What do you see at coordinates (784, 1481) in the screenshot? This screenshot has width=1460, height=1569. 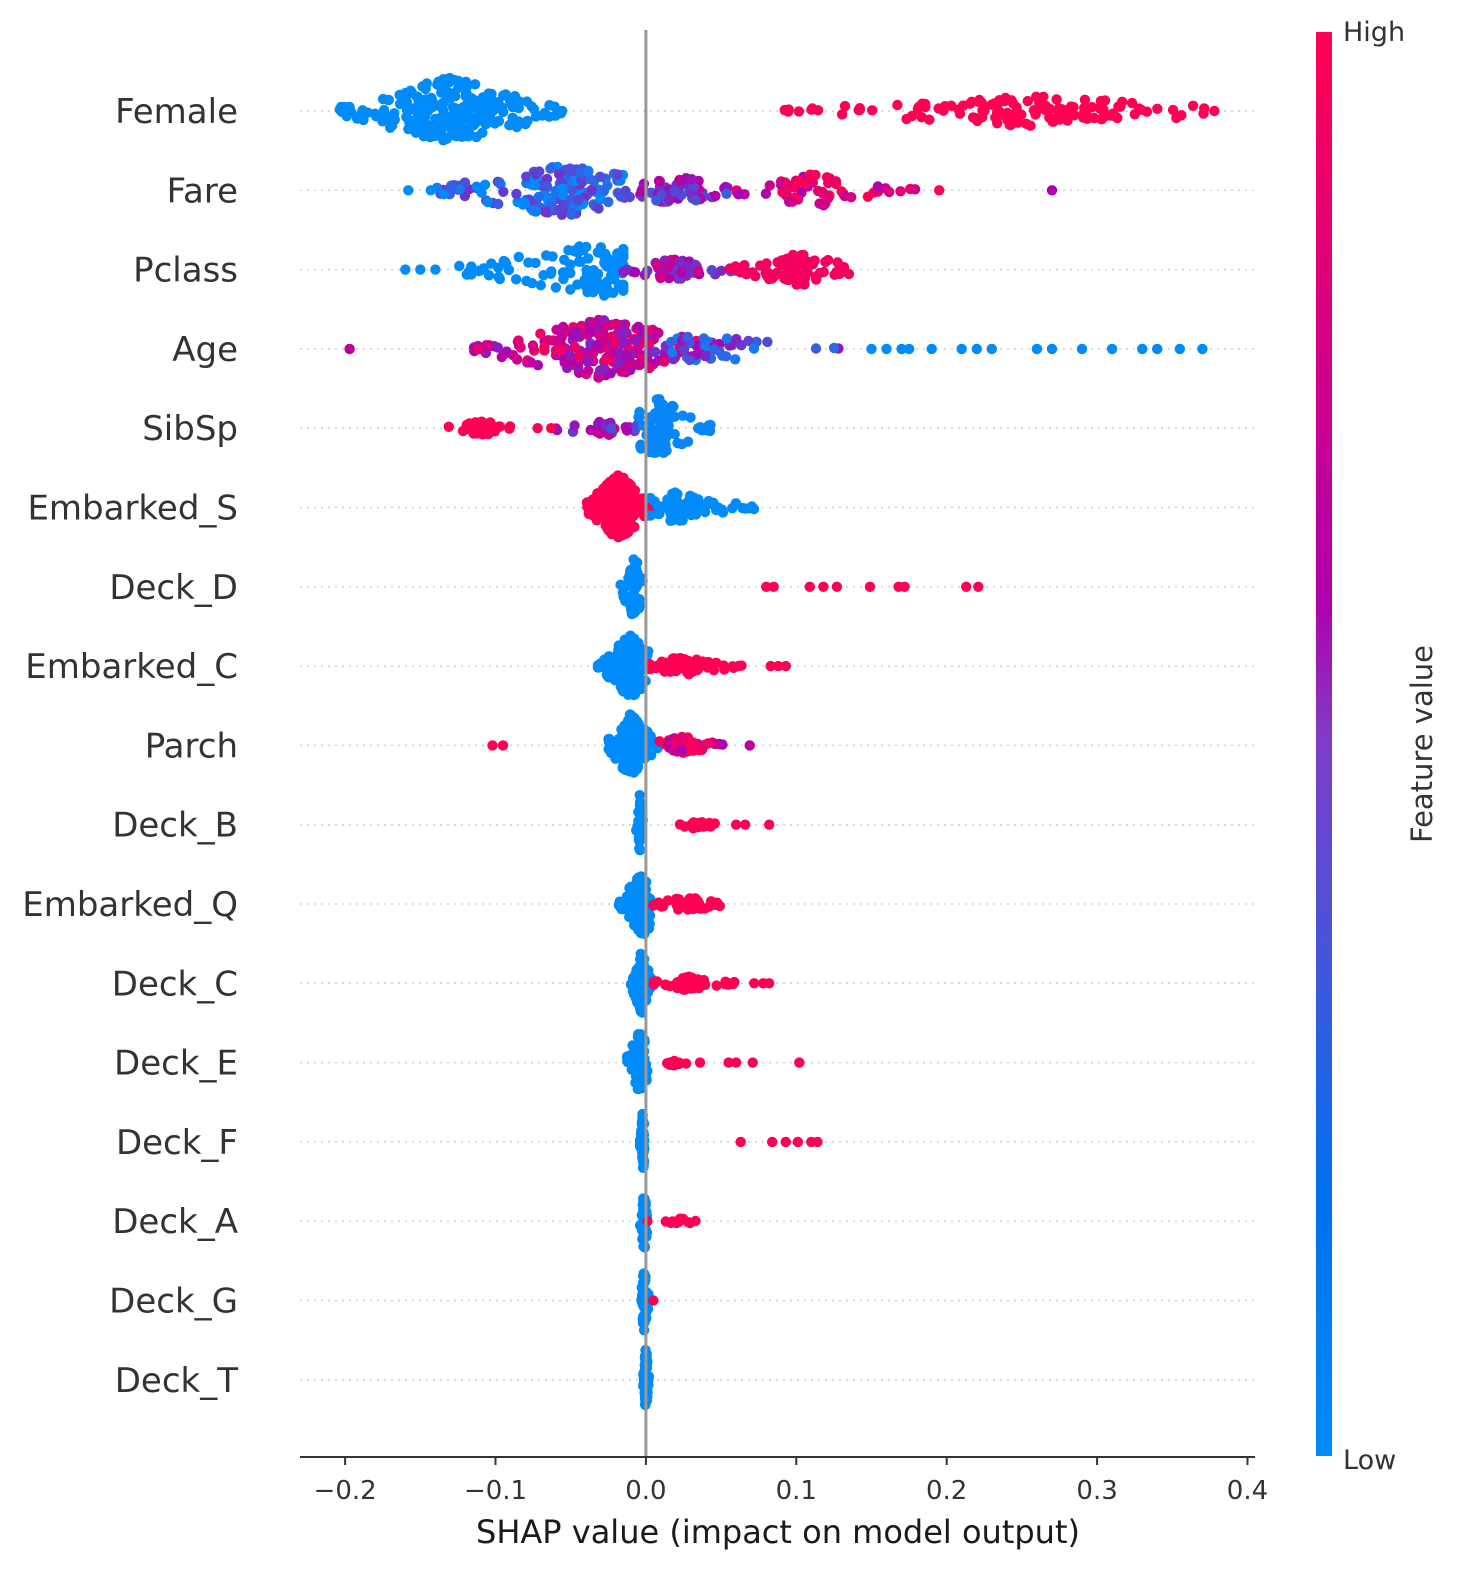 I see `x-axis: −0.2 −0.1 0.0 0.1 0.2 0.3 0.4` at bounding box center [784, 1481].